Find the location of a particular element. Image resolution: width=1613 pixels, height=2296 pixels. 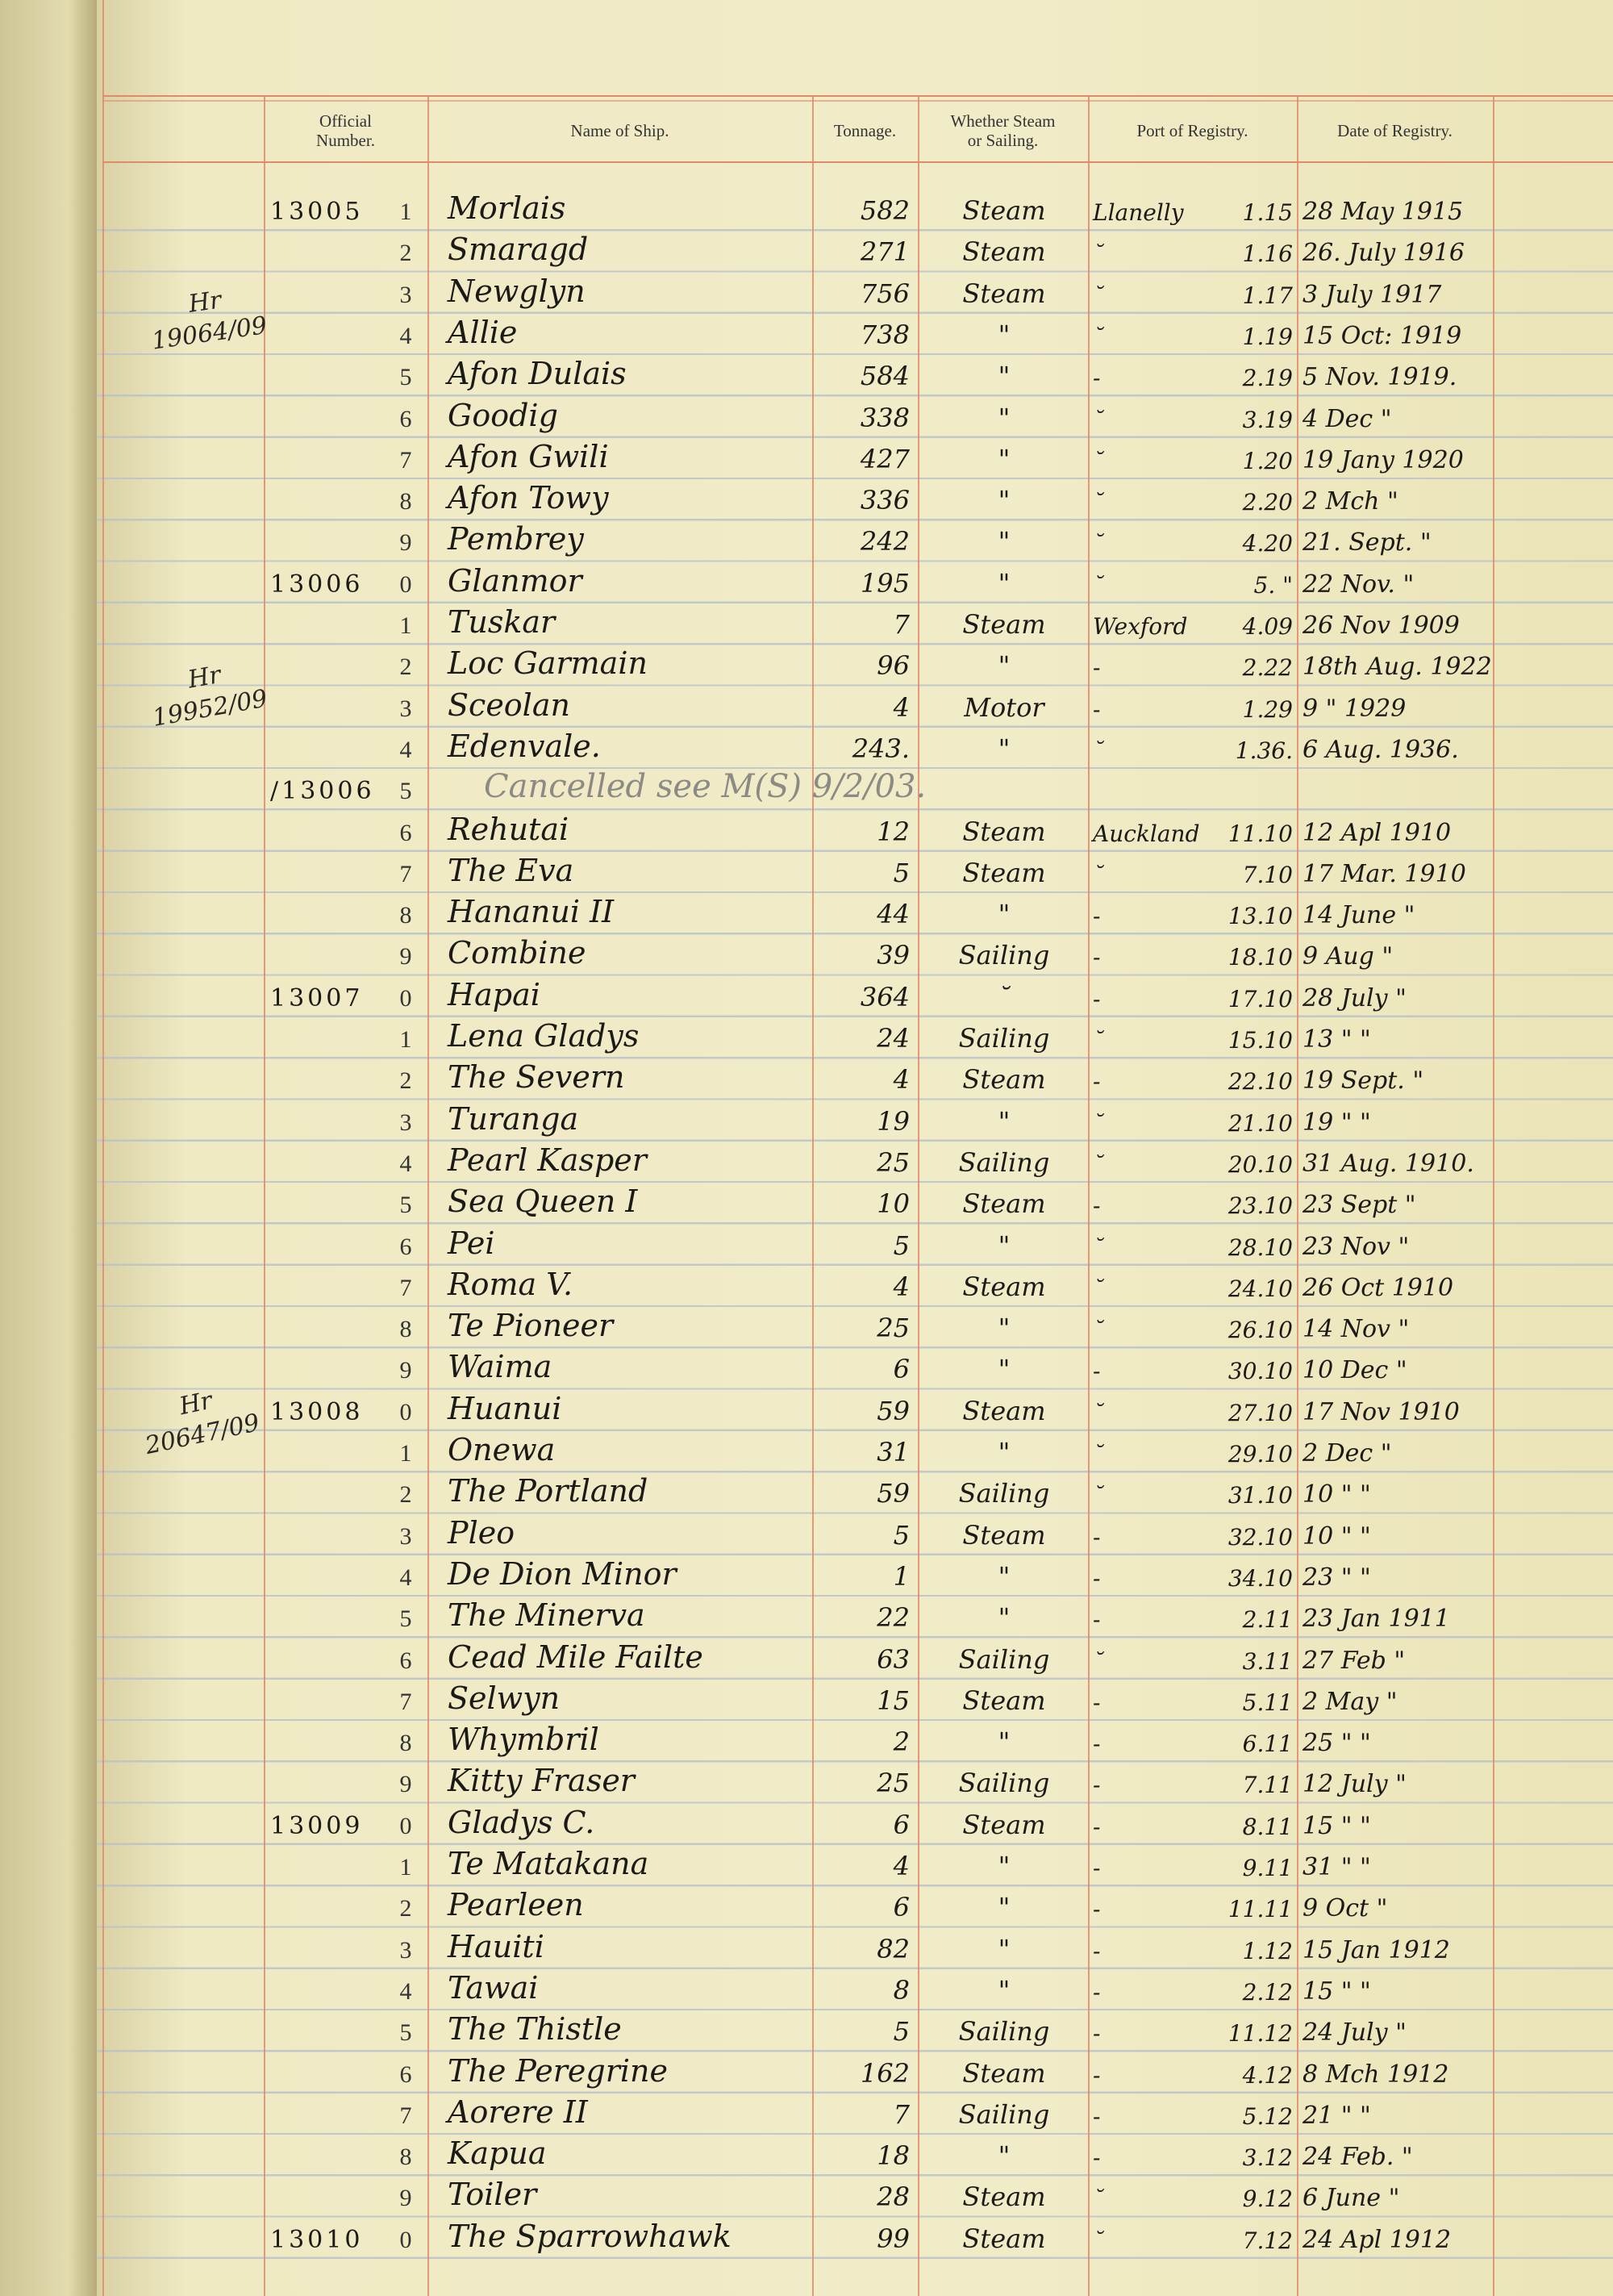

ship-name: De Dion Minor is located at coordinates (562, 1573).